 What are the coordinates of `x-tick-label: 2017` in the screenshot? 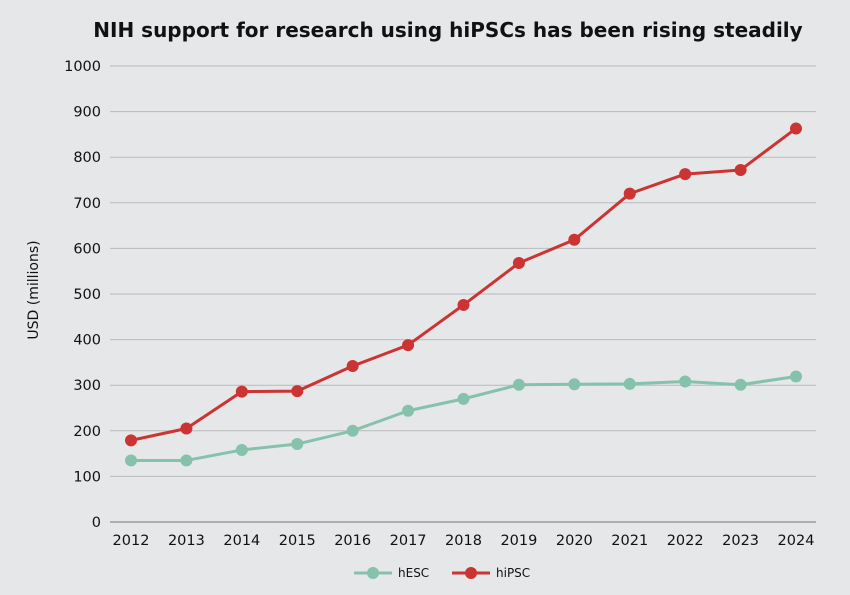 It's located at (408, 541).